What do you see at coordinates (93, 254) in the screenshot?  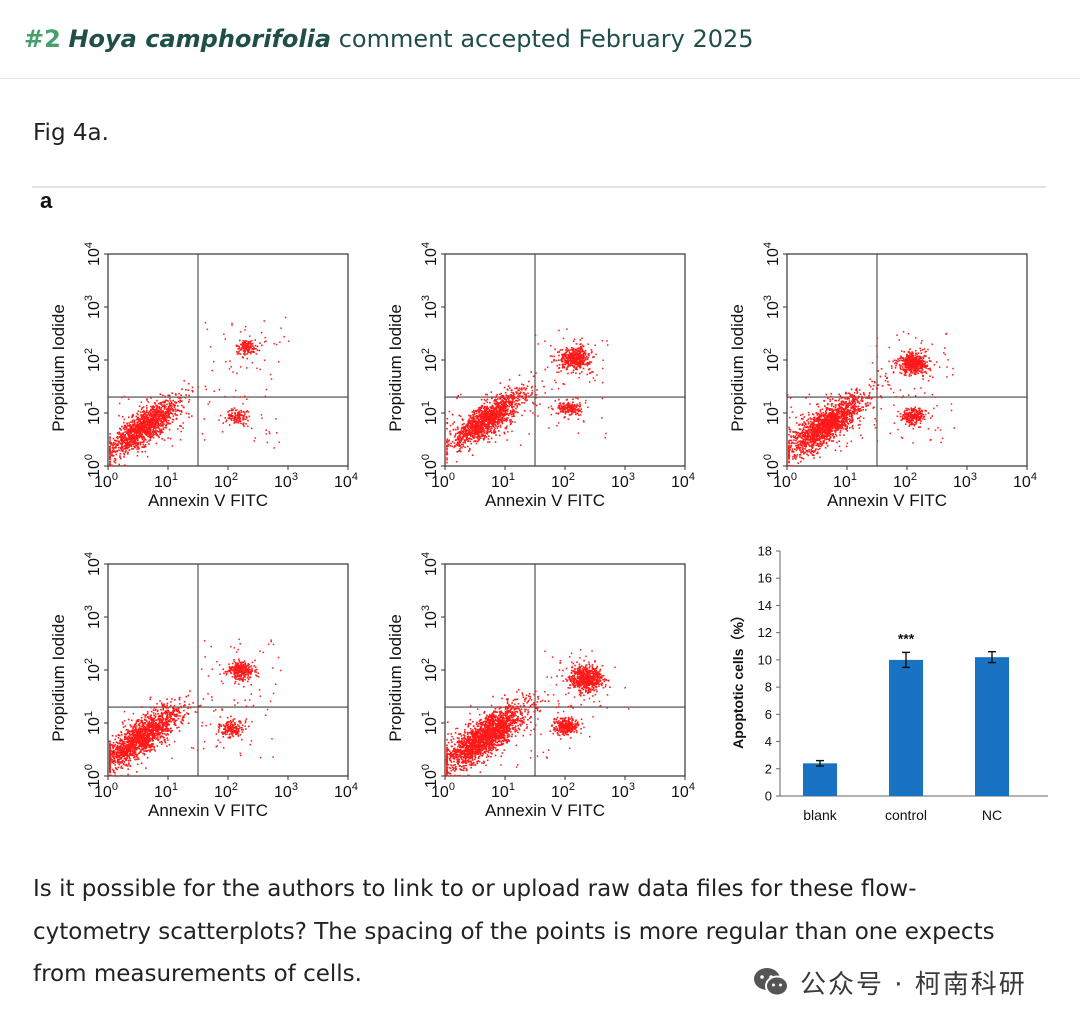 I see `y-tick-label: 104` at bounding box center [93, 254].